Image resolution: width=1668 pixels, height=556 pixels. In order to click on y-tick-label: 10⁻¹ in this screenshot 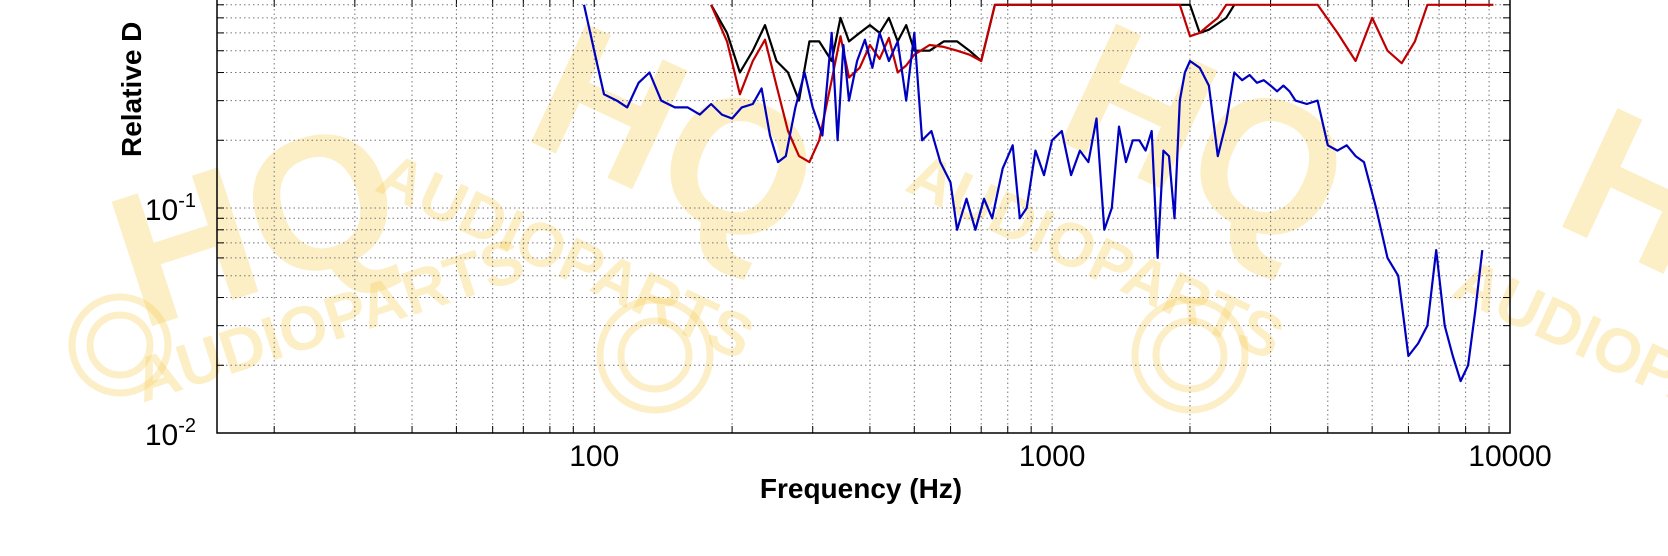, I will do `click(170, 208)`.